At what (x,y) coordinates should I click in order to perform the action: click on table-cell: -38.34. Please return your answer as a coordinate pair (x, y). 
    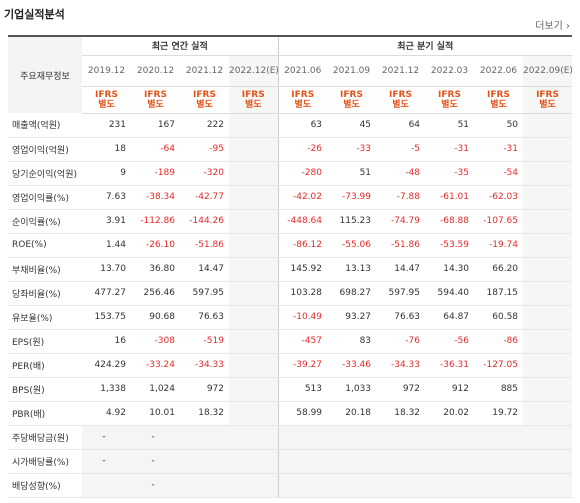
    Looking at the image, I should click on (155, 197).